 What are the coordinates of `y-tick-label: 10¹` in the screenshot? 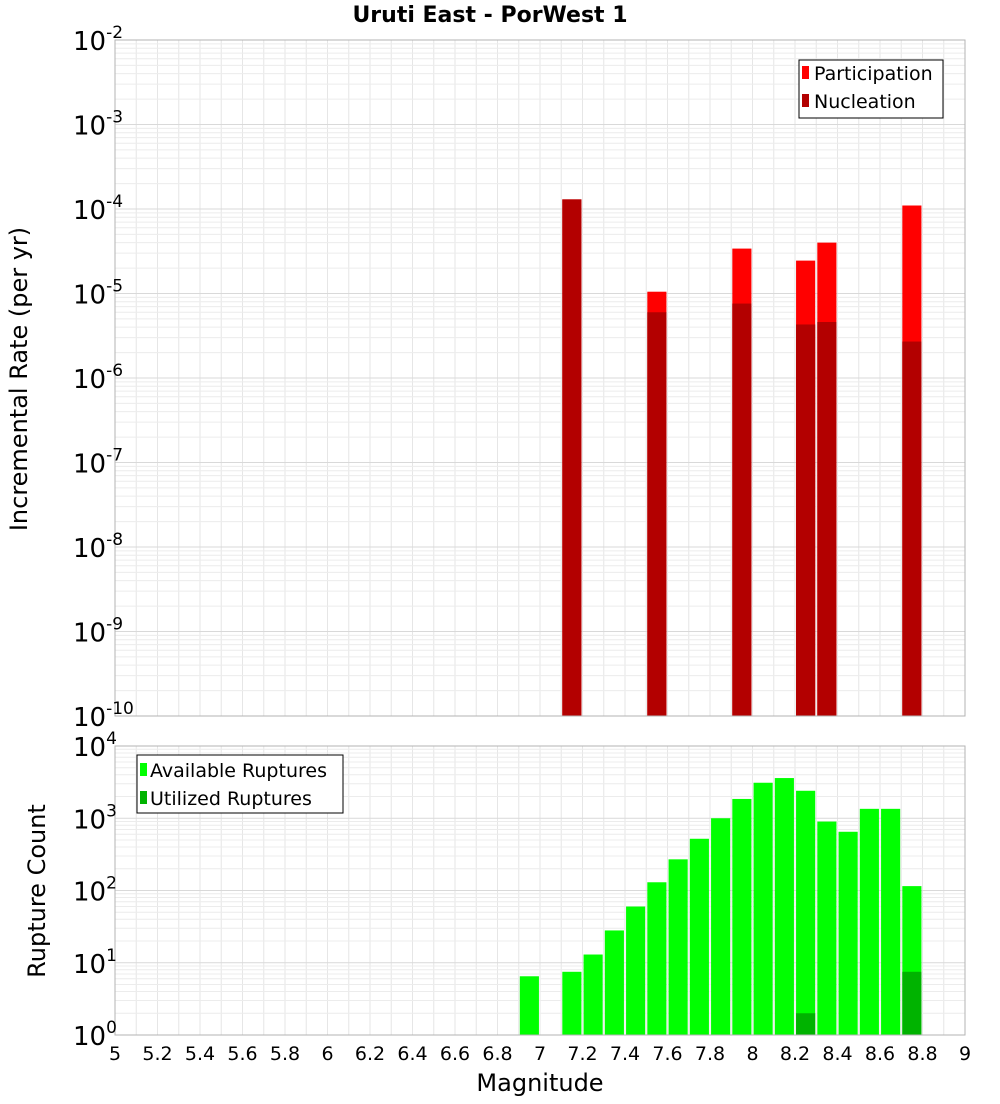 It's located at (95, 963).